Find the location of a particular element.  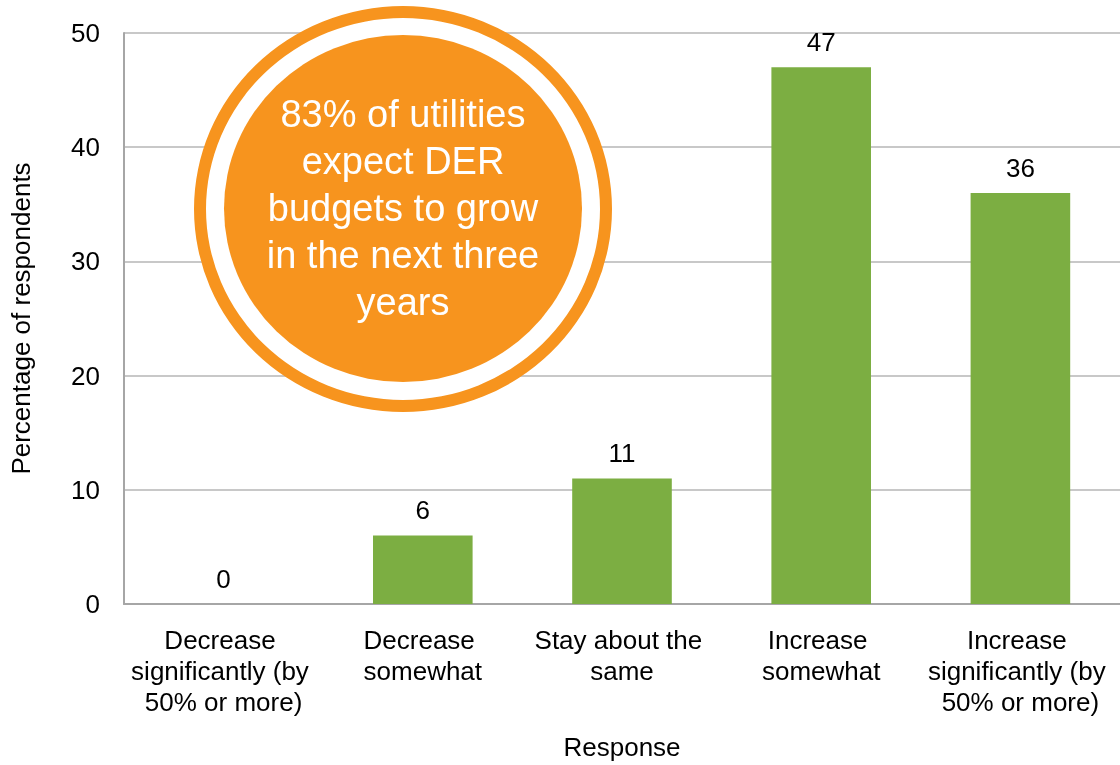

data-label: 47 is located at coordinates (821, 42).